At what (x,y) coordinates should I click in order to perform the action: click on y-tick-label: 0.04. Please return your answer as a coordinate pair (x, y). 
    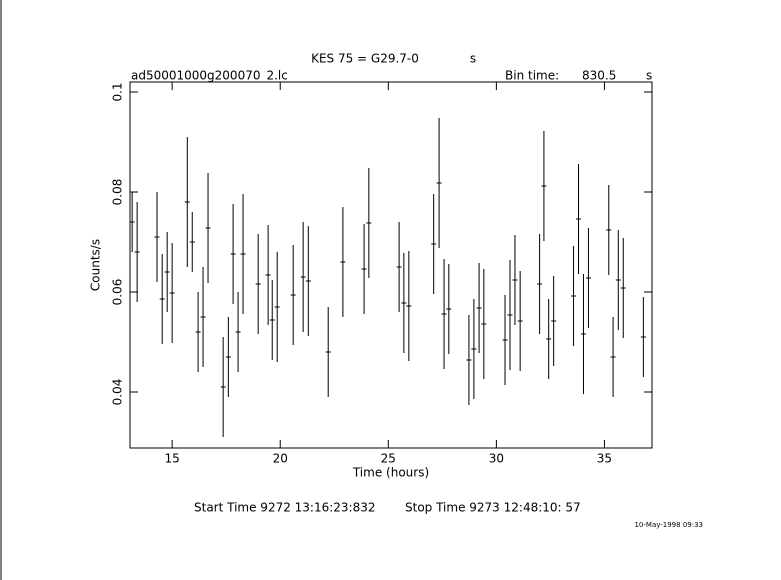
    Looking at the image, I should click on (118, 392).